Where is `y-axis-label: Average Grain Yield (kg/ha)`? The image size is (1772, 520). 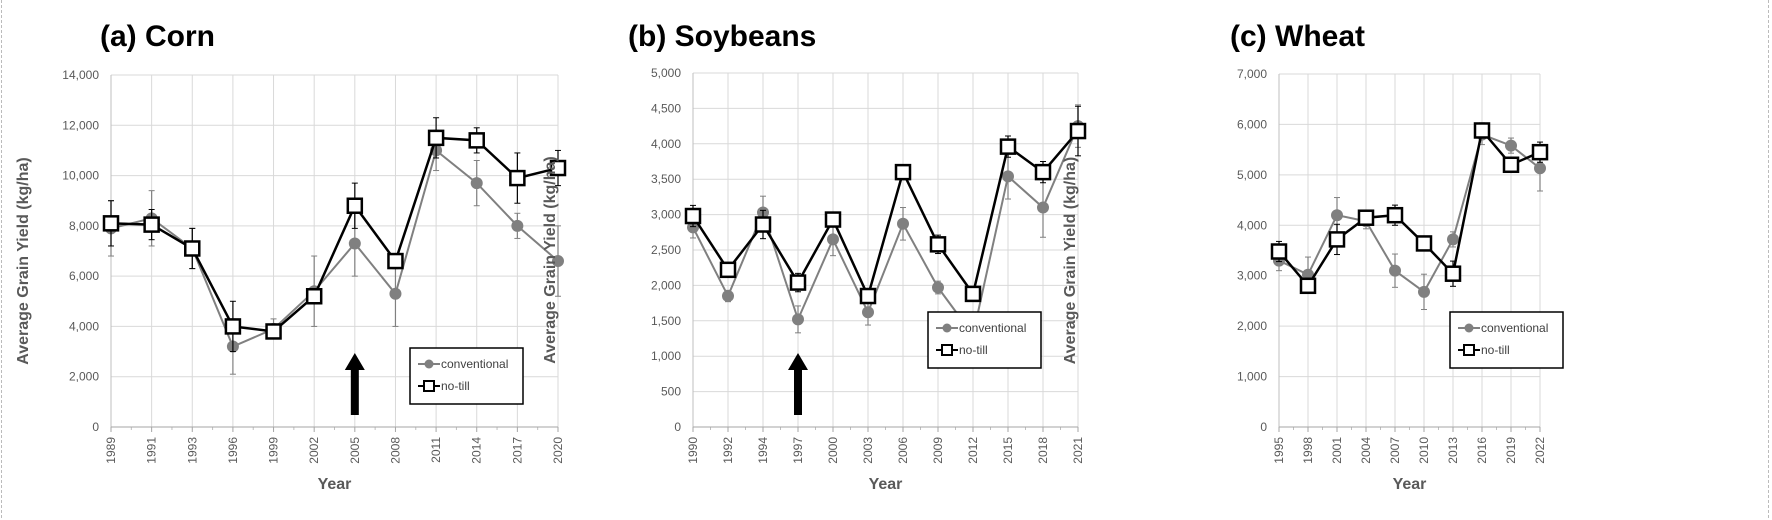
y-axis-label: Average Grain Yield (kg/ha) is located at coordinates (550, 259).